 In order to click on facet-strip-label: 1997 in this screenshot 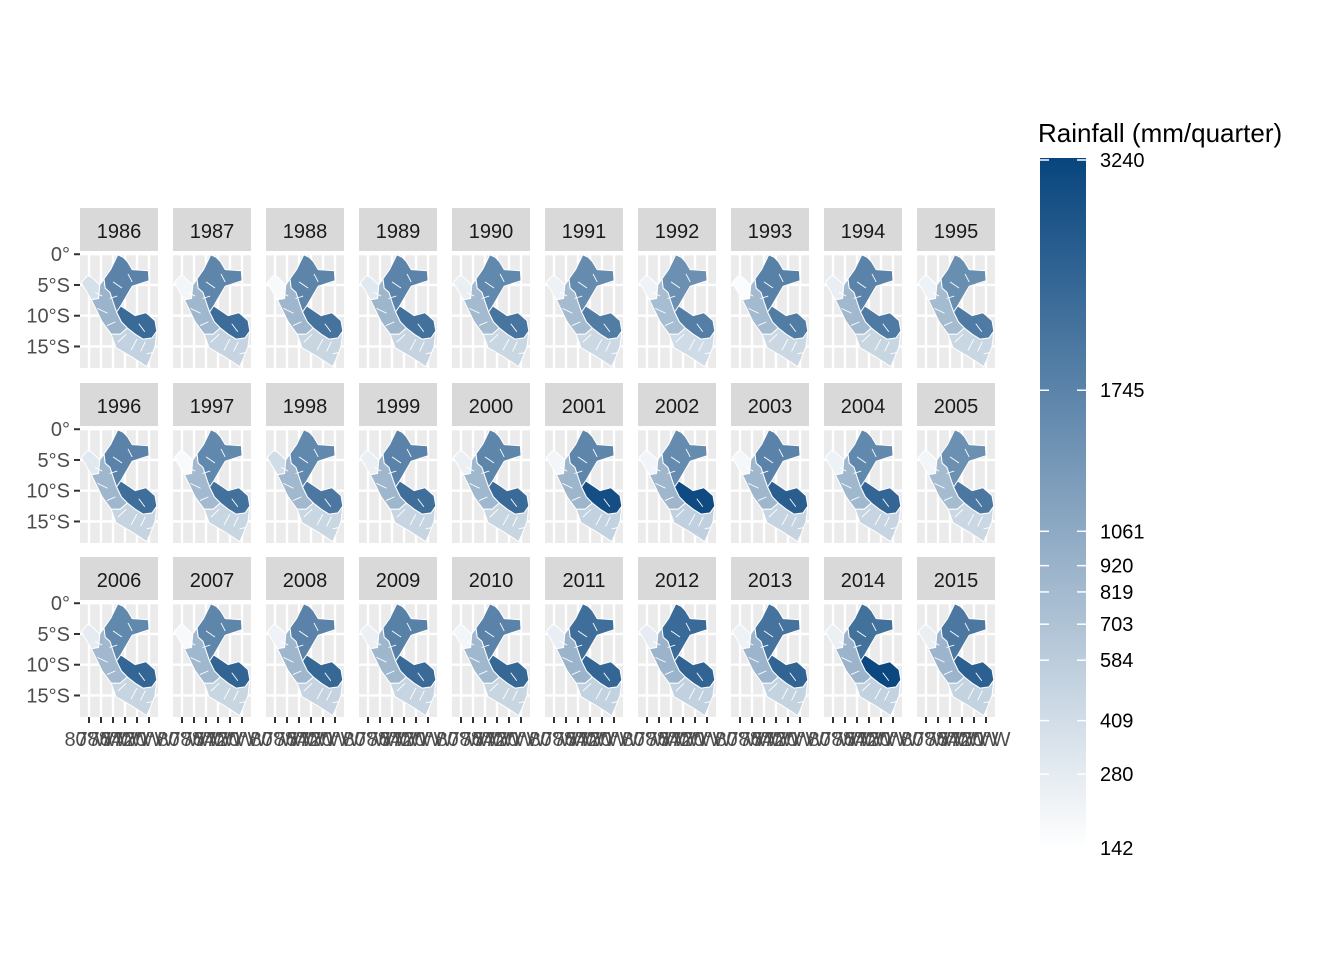, I will do `click(212, 407)`.